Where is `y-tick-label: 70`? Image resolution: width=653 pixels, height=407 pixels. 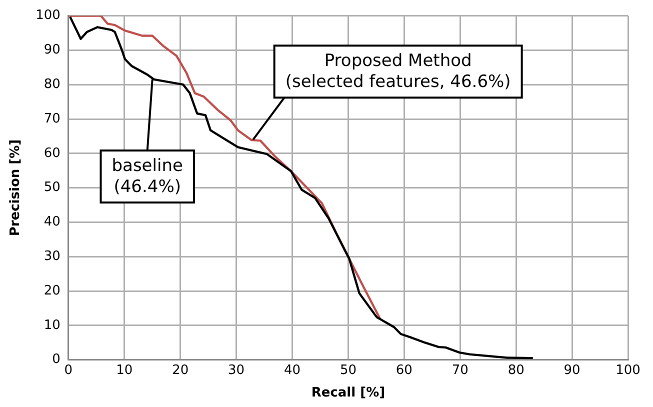 y-tick-label: 70 is located at coordinates (52, 118).